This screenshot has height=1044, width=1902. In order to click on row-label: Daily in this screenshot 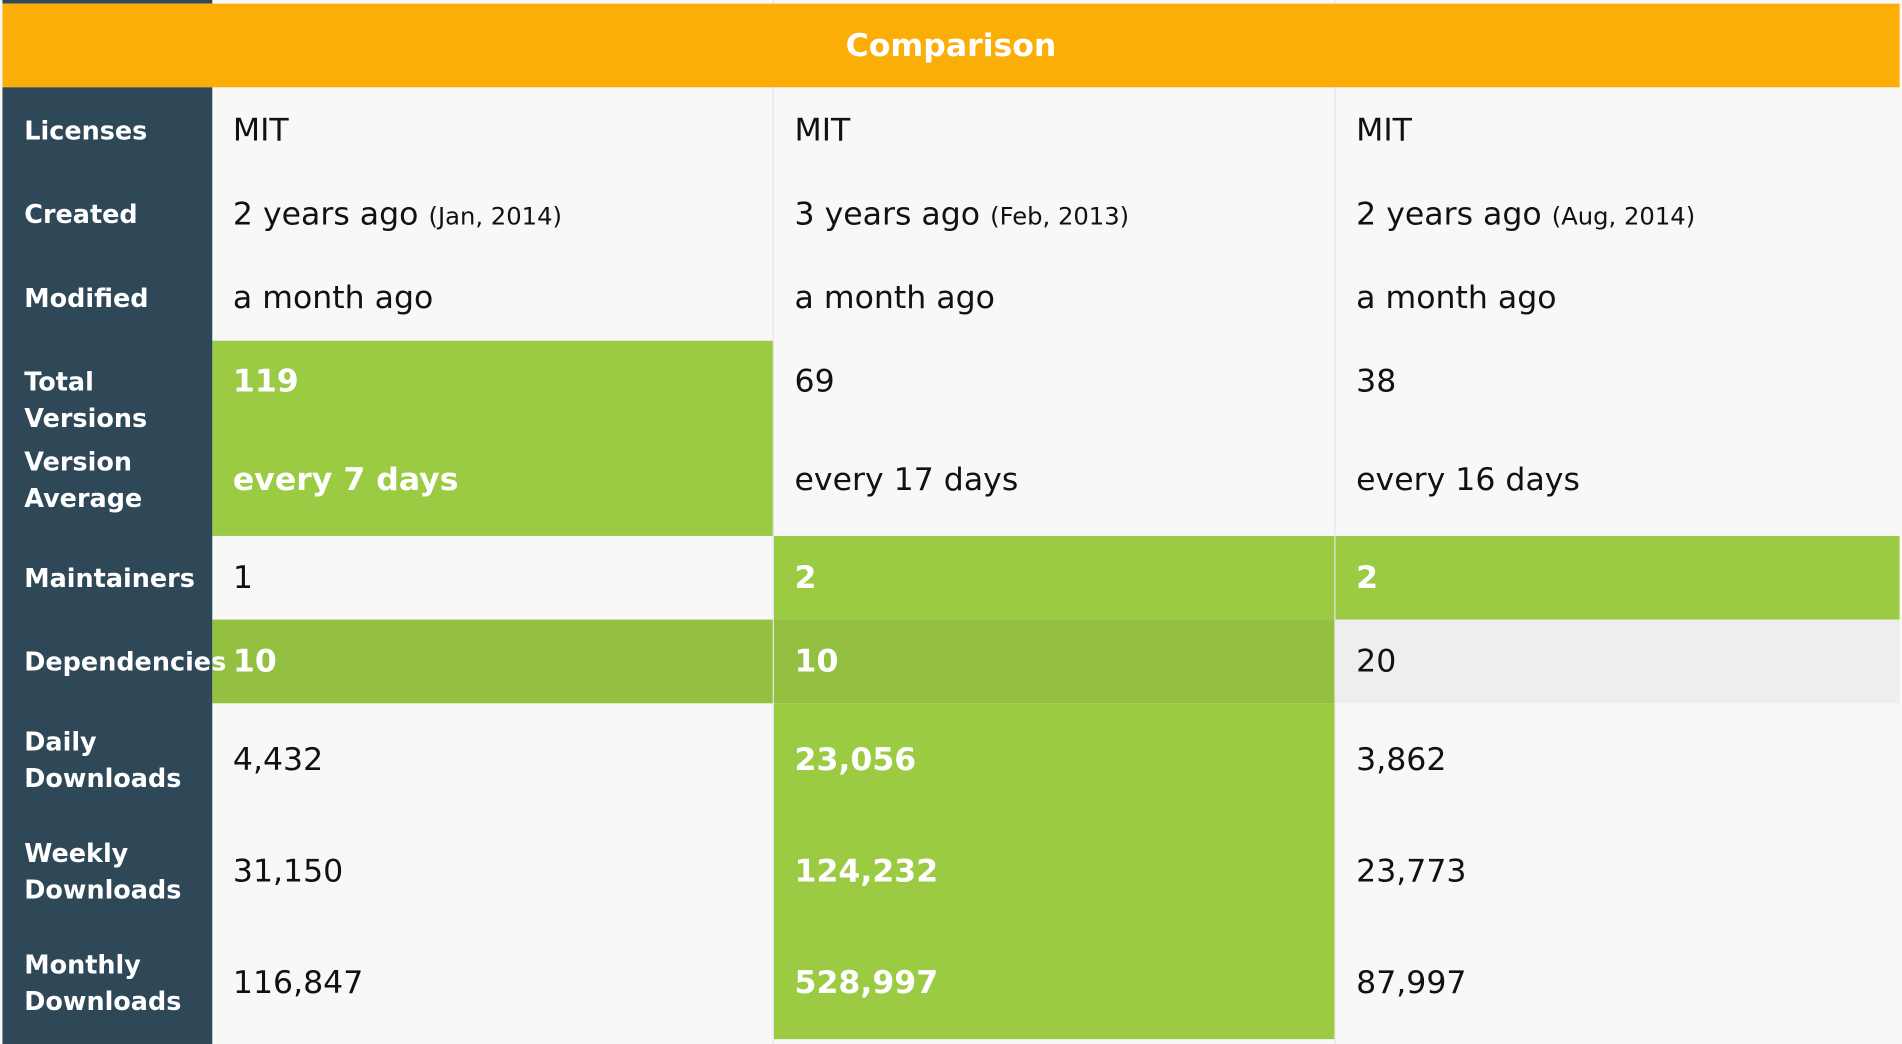, I will do `click(60, 742)`.